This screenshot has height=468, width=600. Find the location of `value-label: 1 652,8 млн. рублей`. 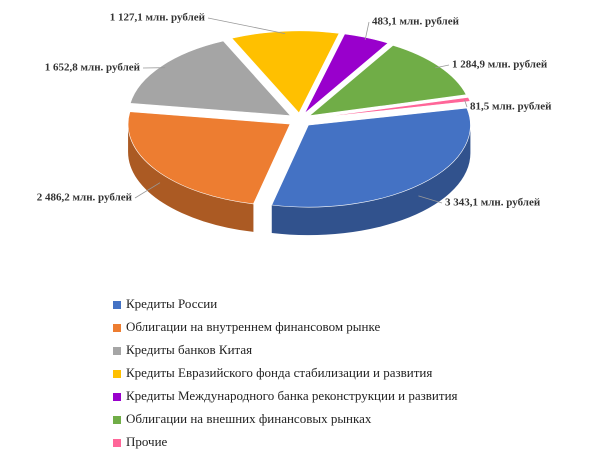

value-label: 1 652,8 млн. рублей is located at coordinates (93, 68).